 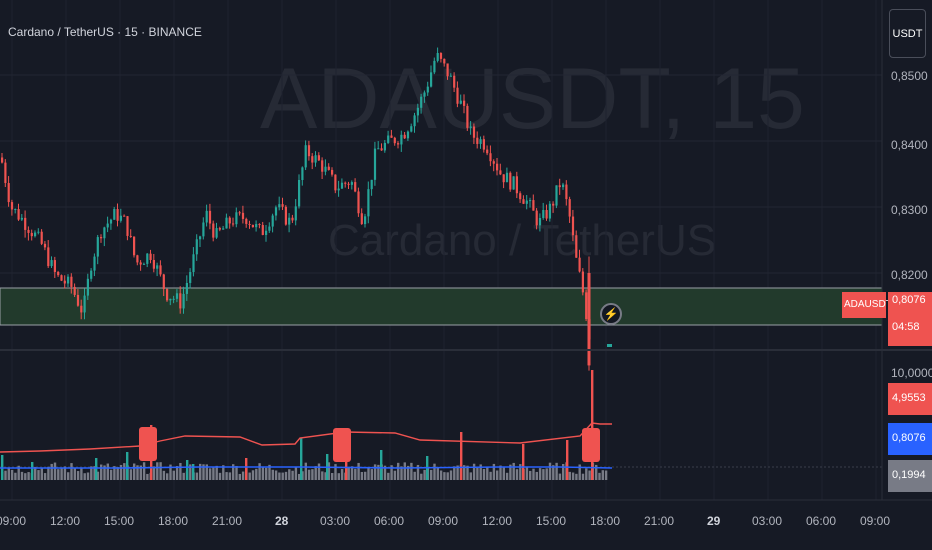 I want to click on indicator-axis-label: 10,0000, so click(x=911, y=373).